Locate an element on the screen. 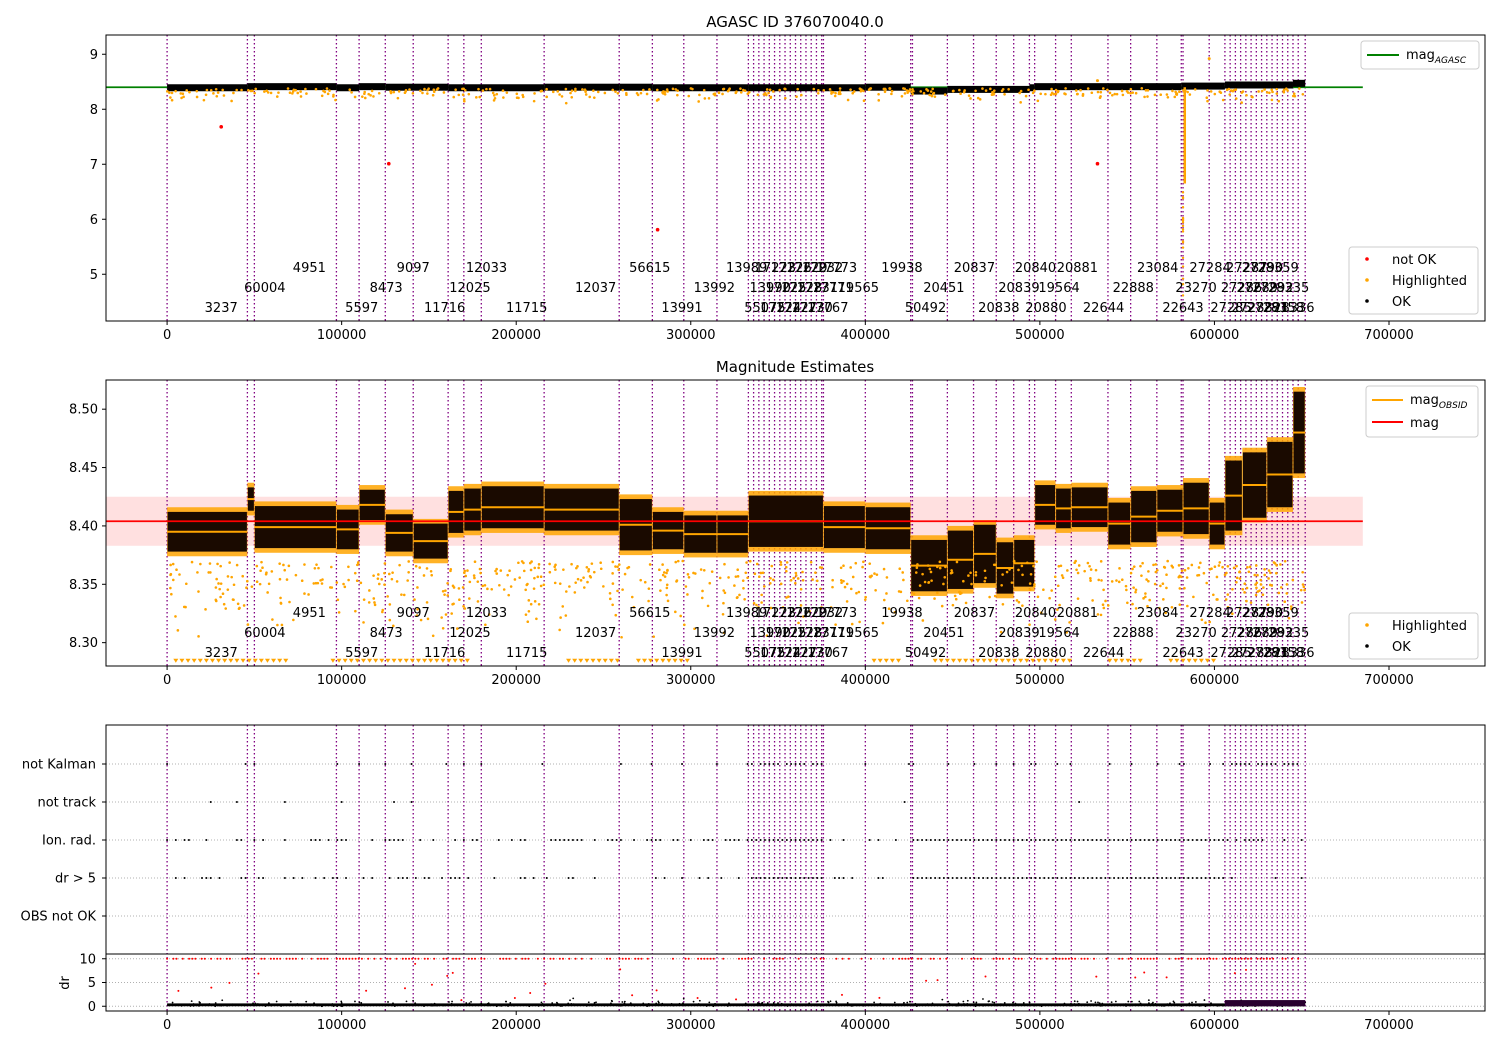  obsid-label: 27285 is located at coordinates (1230, 308).